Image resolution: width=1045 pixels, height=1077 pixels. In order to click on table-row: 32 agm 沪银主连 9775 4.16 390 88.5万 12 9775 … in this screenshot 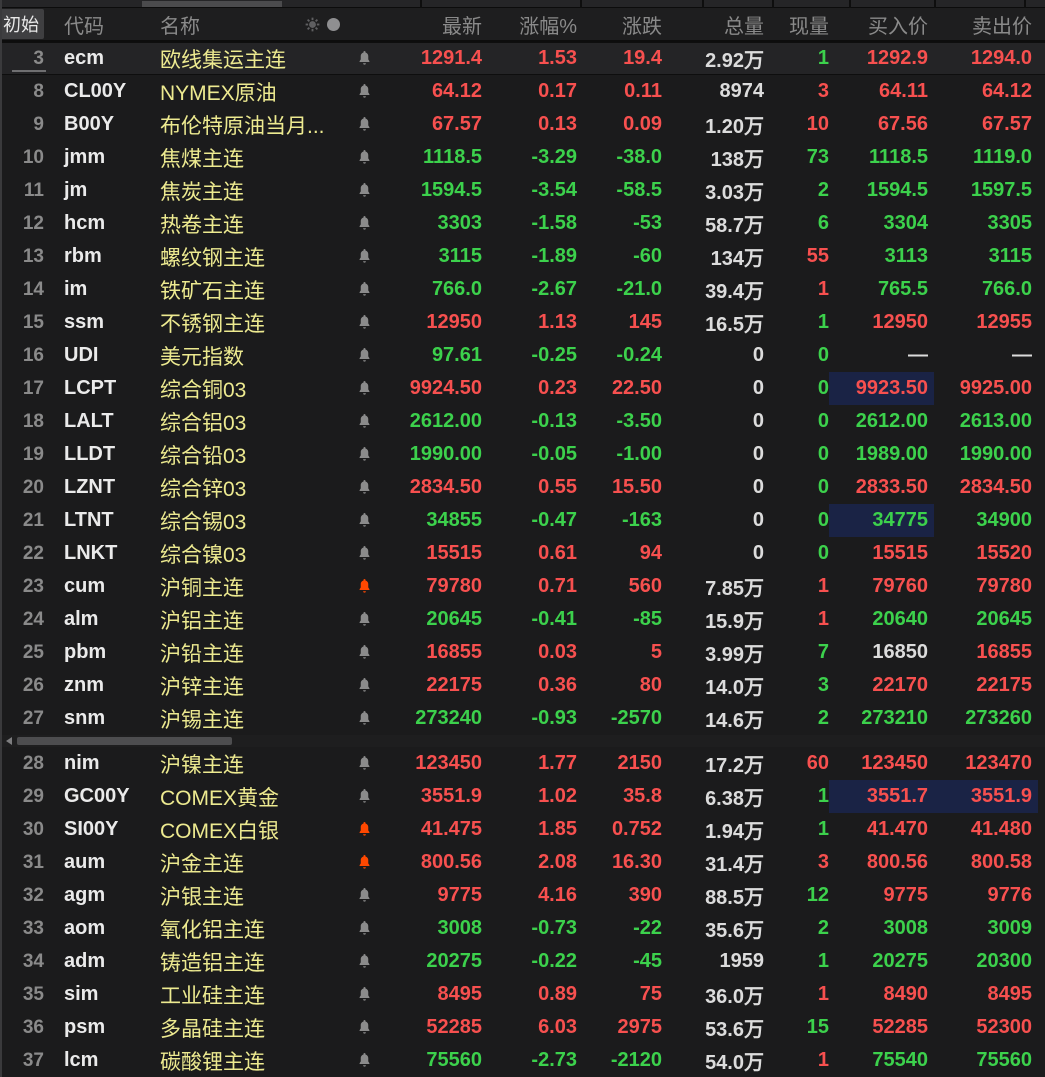, I will do `click(523, 895)`.